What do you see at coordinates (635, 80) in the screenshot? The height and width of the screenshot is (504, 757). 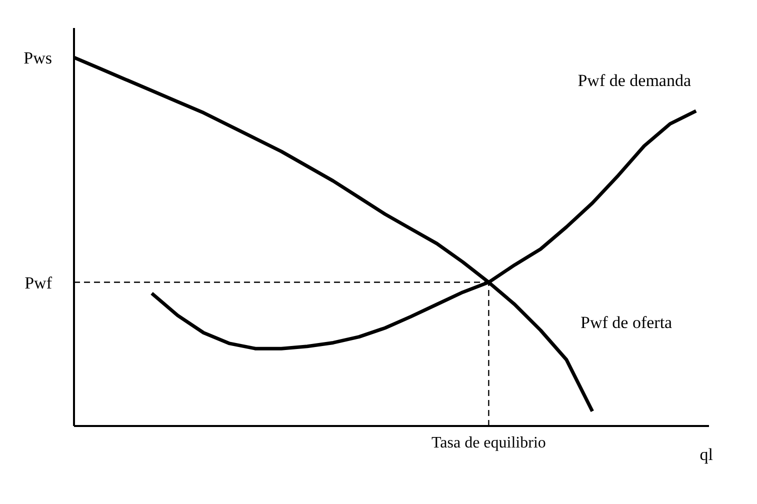 I see `series-label: Pwf de demanda` at bounding box center [635, 80].